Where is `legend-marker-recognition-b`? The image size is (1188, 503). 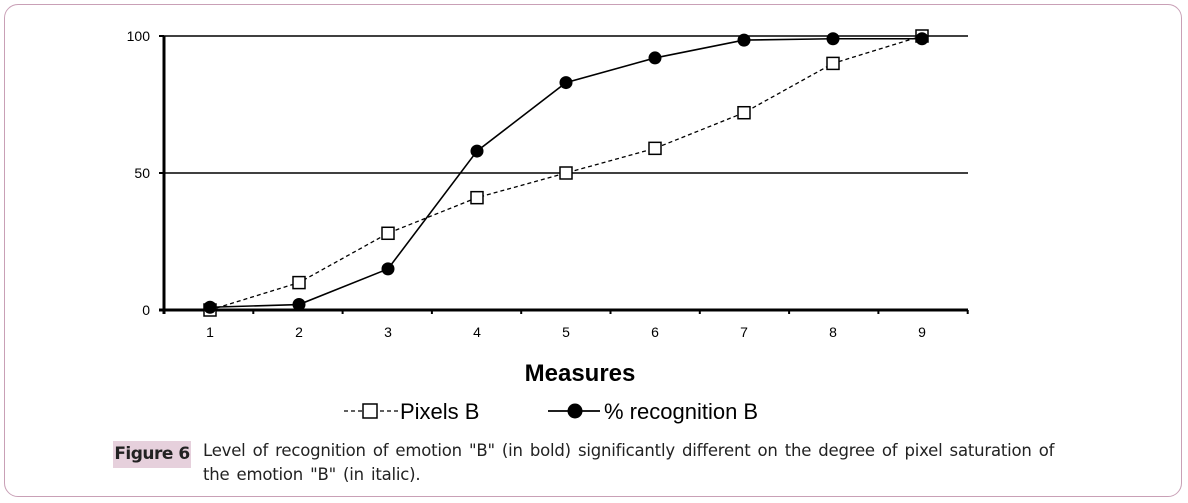
legend-marker-recognition-b is located at coordinates (575, 411).